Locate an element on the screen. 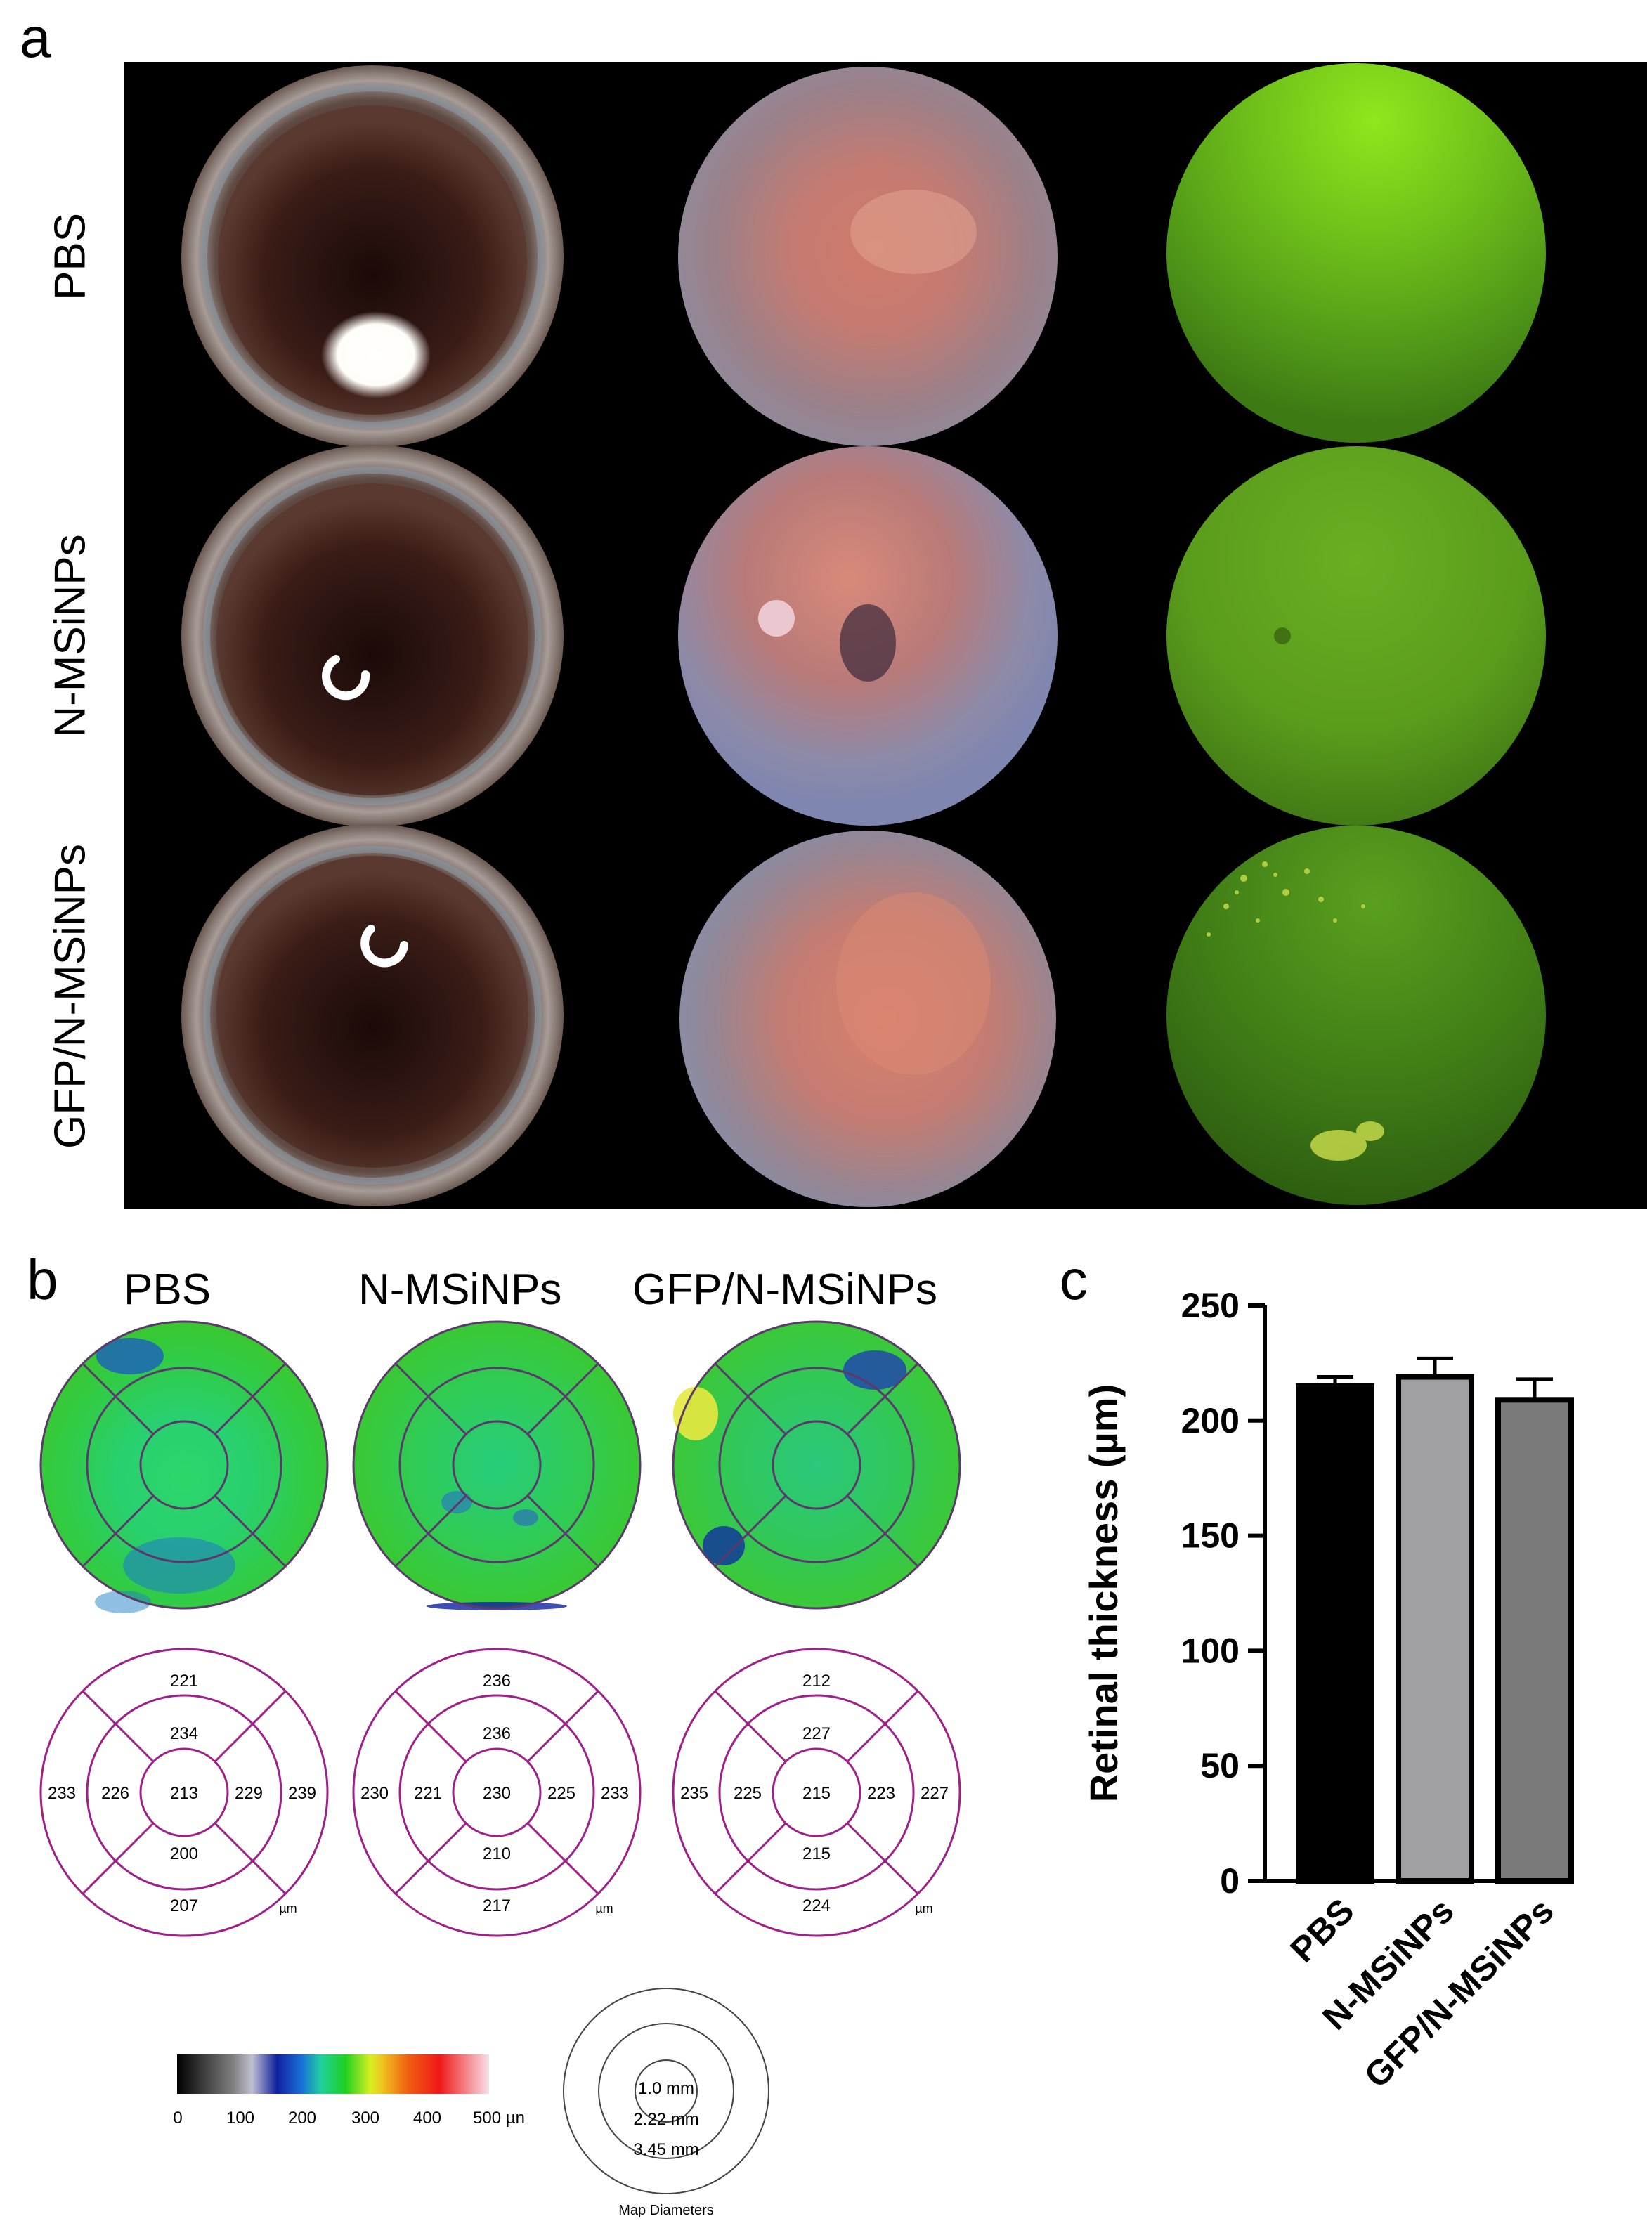 This screenshot has width=1652, height=2221. y-tick-label-150: 150 is located at coordinates (1210, 1536).